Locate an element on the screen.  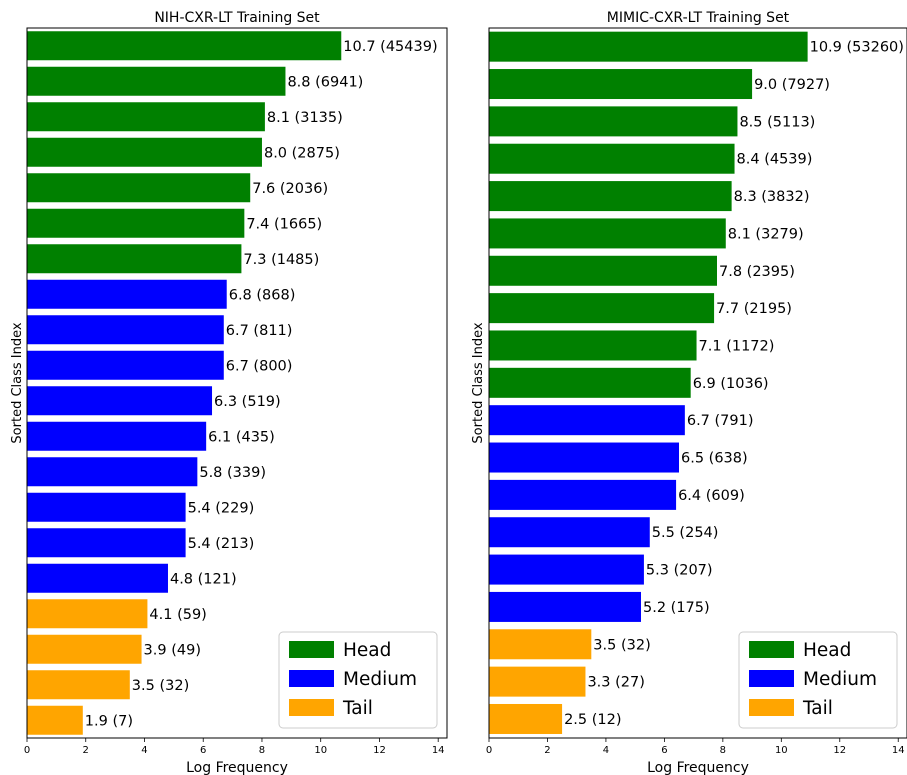
bar-value-label: 1.9 (7) is located at coordinates (109, 721).